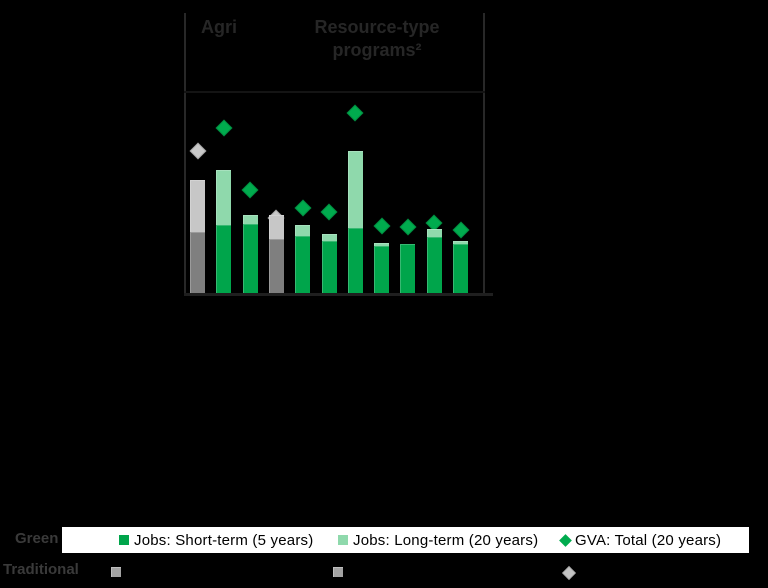 The width and height of the screenshot is (768, 588). What do you see at coordinates (37, 538) in the screenshot?
I see `legend-row-label-green: Green` at bounding box center [37, 538].